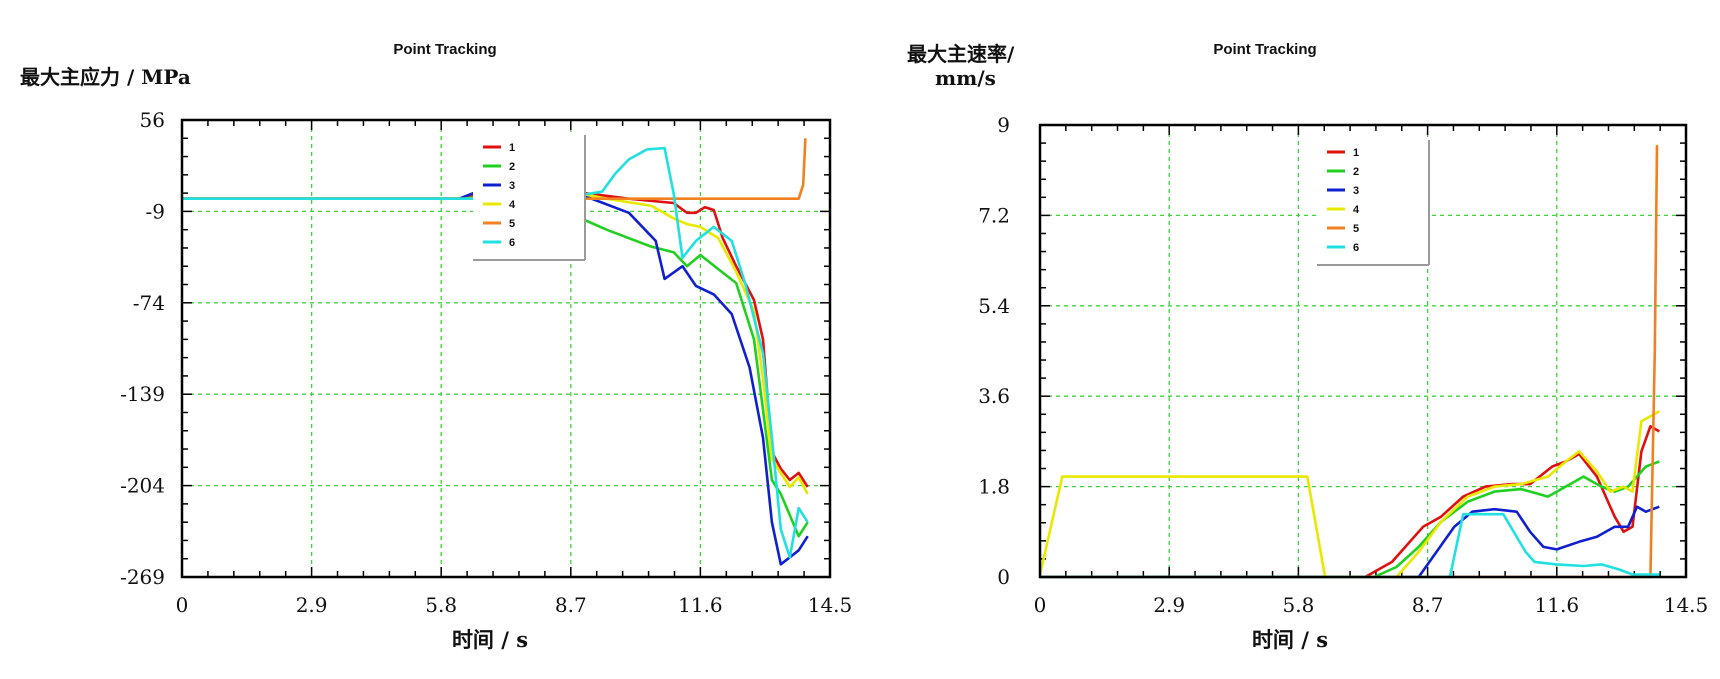  Describe the element at coordinates (961, 66) in the screenshot. I see `y-axis-label: 最大主速率/mm/s` at that location.